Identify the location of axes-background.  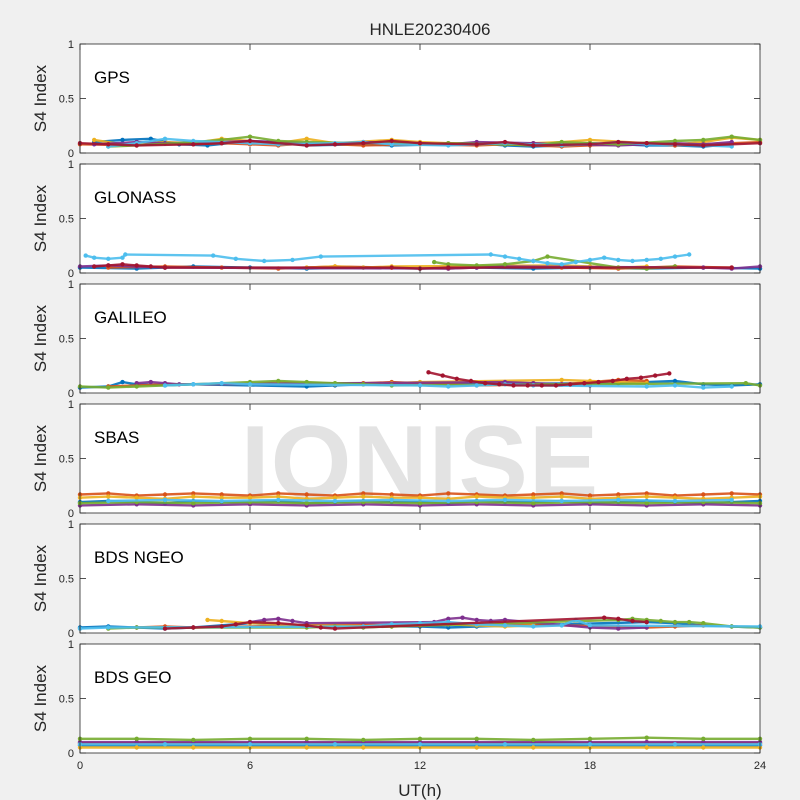
(420, 98).